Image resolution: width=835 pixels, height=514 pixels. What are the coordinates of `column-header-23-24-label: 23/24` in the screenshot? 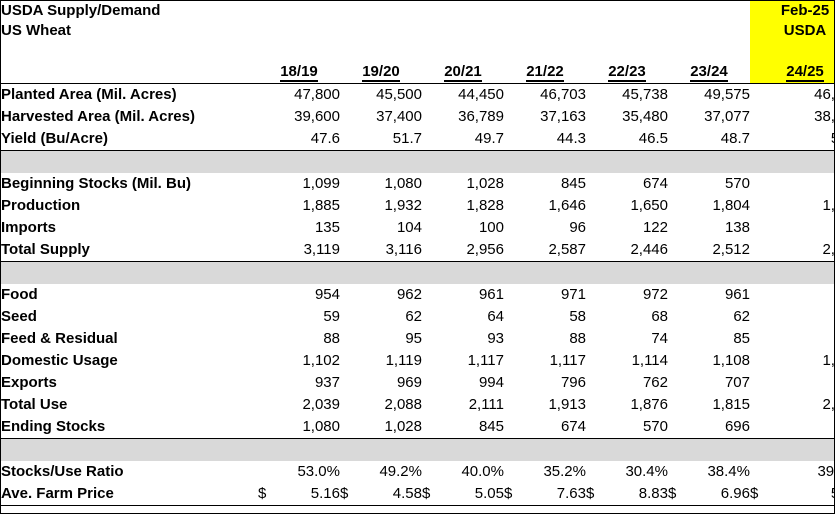 It's located at (709, 72).